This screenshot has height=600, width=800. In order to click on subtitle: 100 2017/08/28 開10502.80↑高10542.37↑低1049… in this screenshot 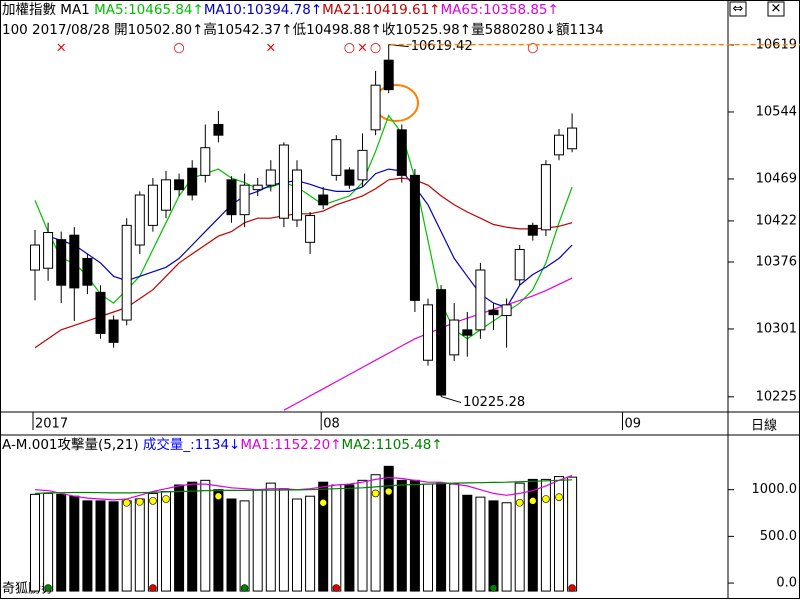, I will do `click(303, 30)`.